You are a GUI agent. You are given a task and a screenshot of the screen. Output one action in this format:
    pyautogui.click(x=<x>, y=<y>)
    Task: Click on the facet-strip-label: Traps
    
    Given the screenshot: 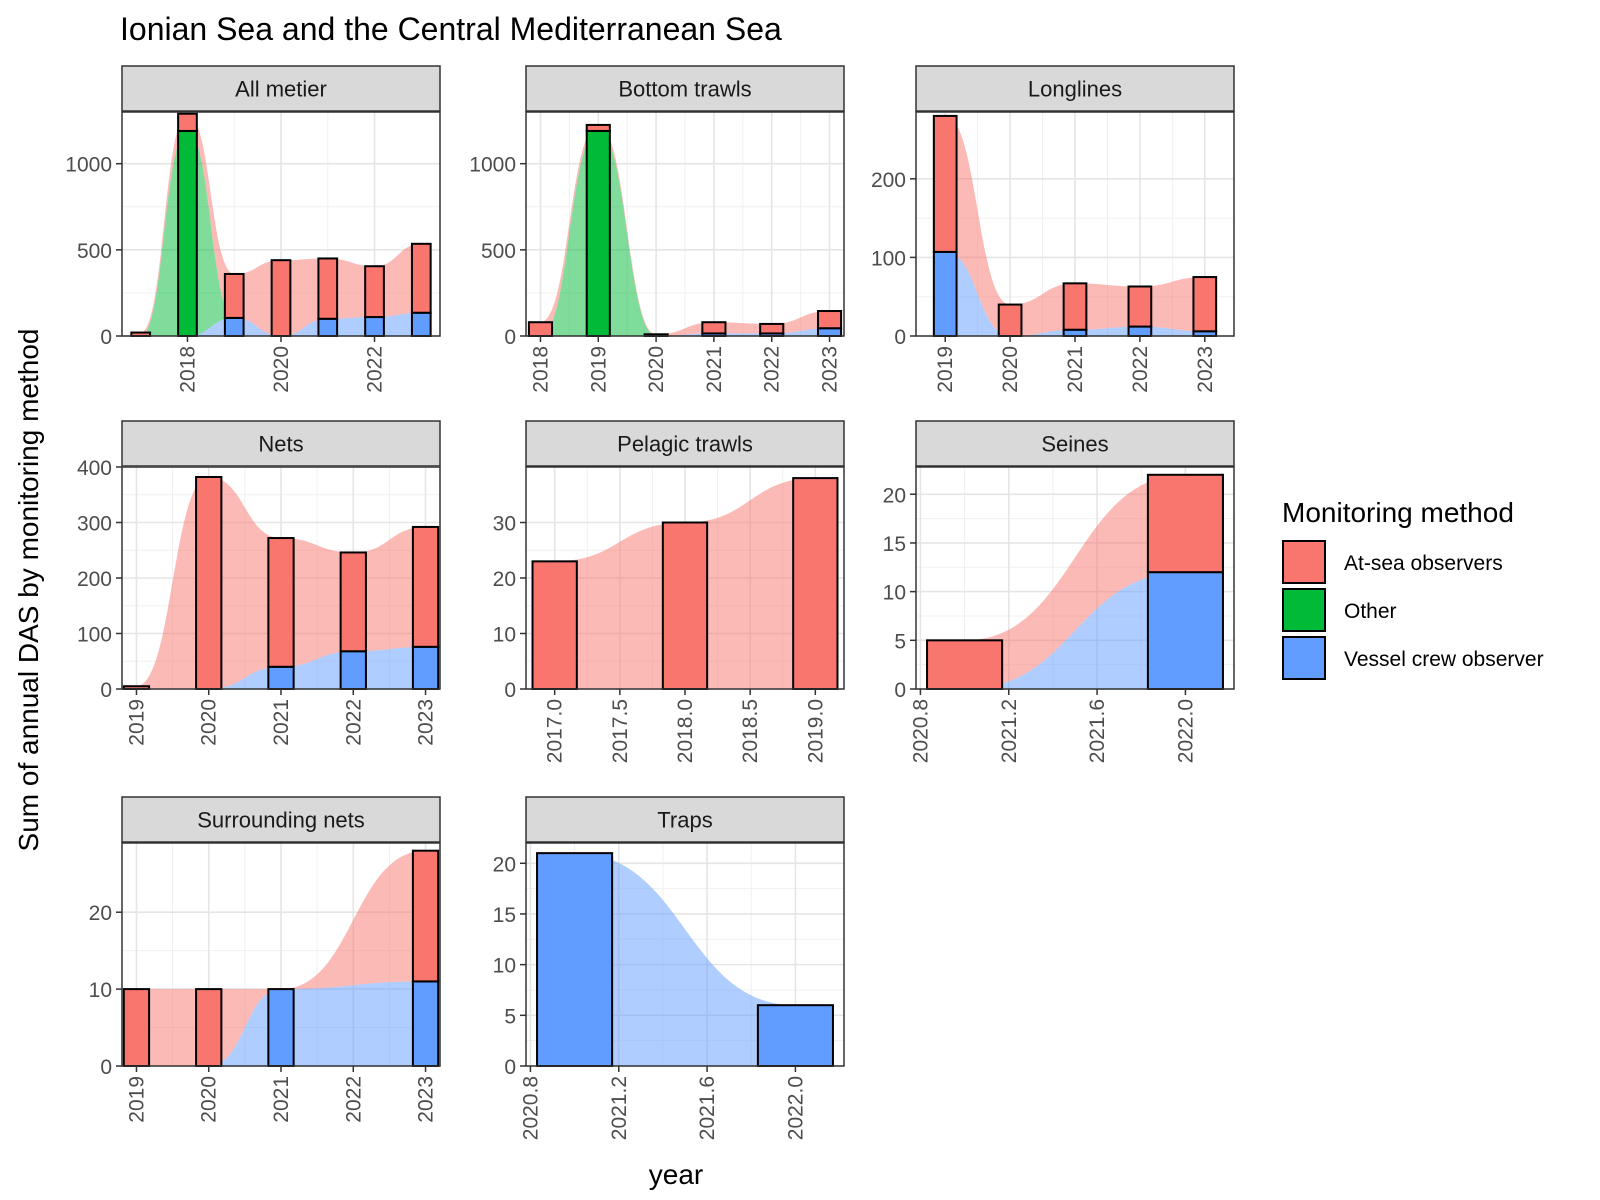 What is the action you would take?
    pyautogui.click(x=684, y=820)
    